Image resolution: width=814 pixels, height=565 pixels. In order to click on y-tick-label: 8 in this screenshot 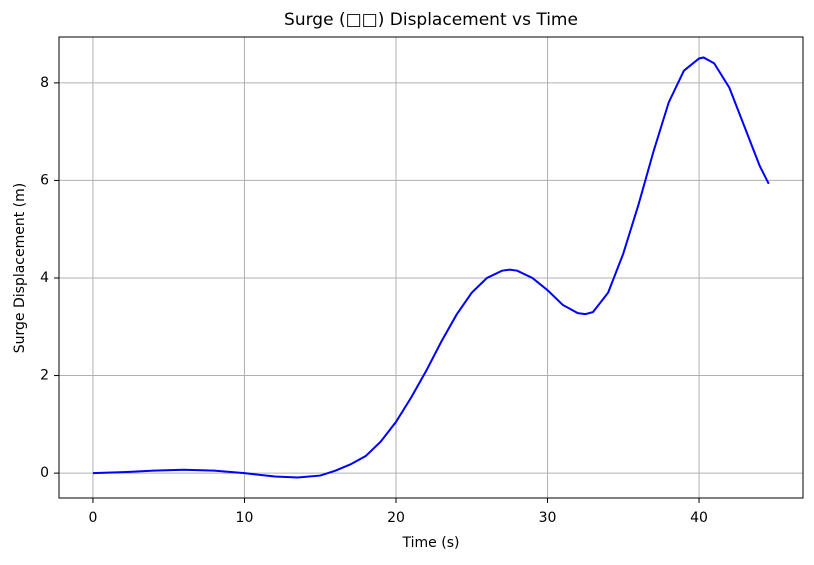, I will do `click(44, 83)`.